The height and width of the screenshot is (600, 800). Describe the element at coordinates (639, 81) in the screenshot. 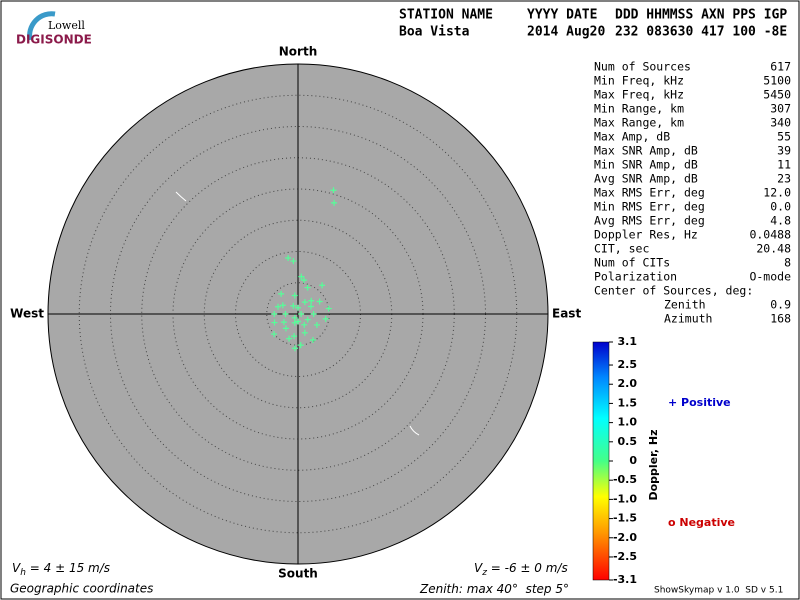

I see `stat-label: Min Freq, kHz` at that location.